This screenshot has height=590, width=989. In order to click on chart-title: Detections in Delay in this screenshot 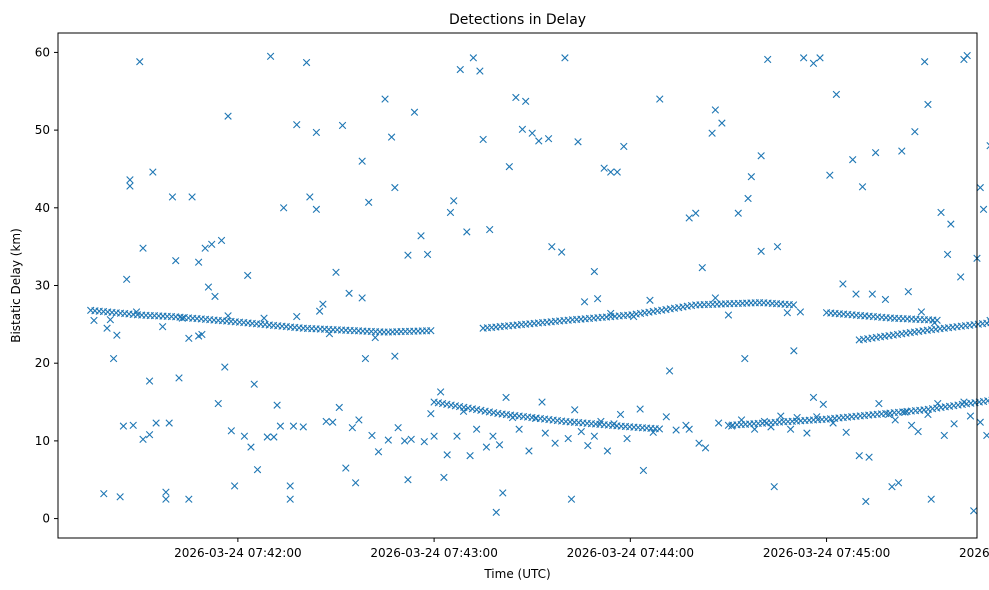, I will do `click(517, 20)`.